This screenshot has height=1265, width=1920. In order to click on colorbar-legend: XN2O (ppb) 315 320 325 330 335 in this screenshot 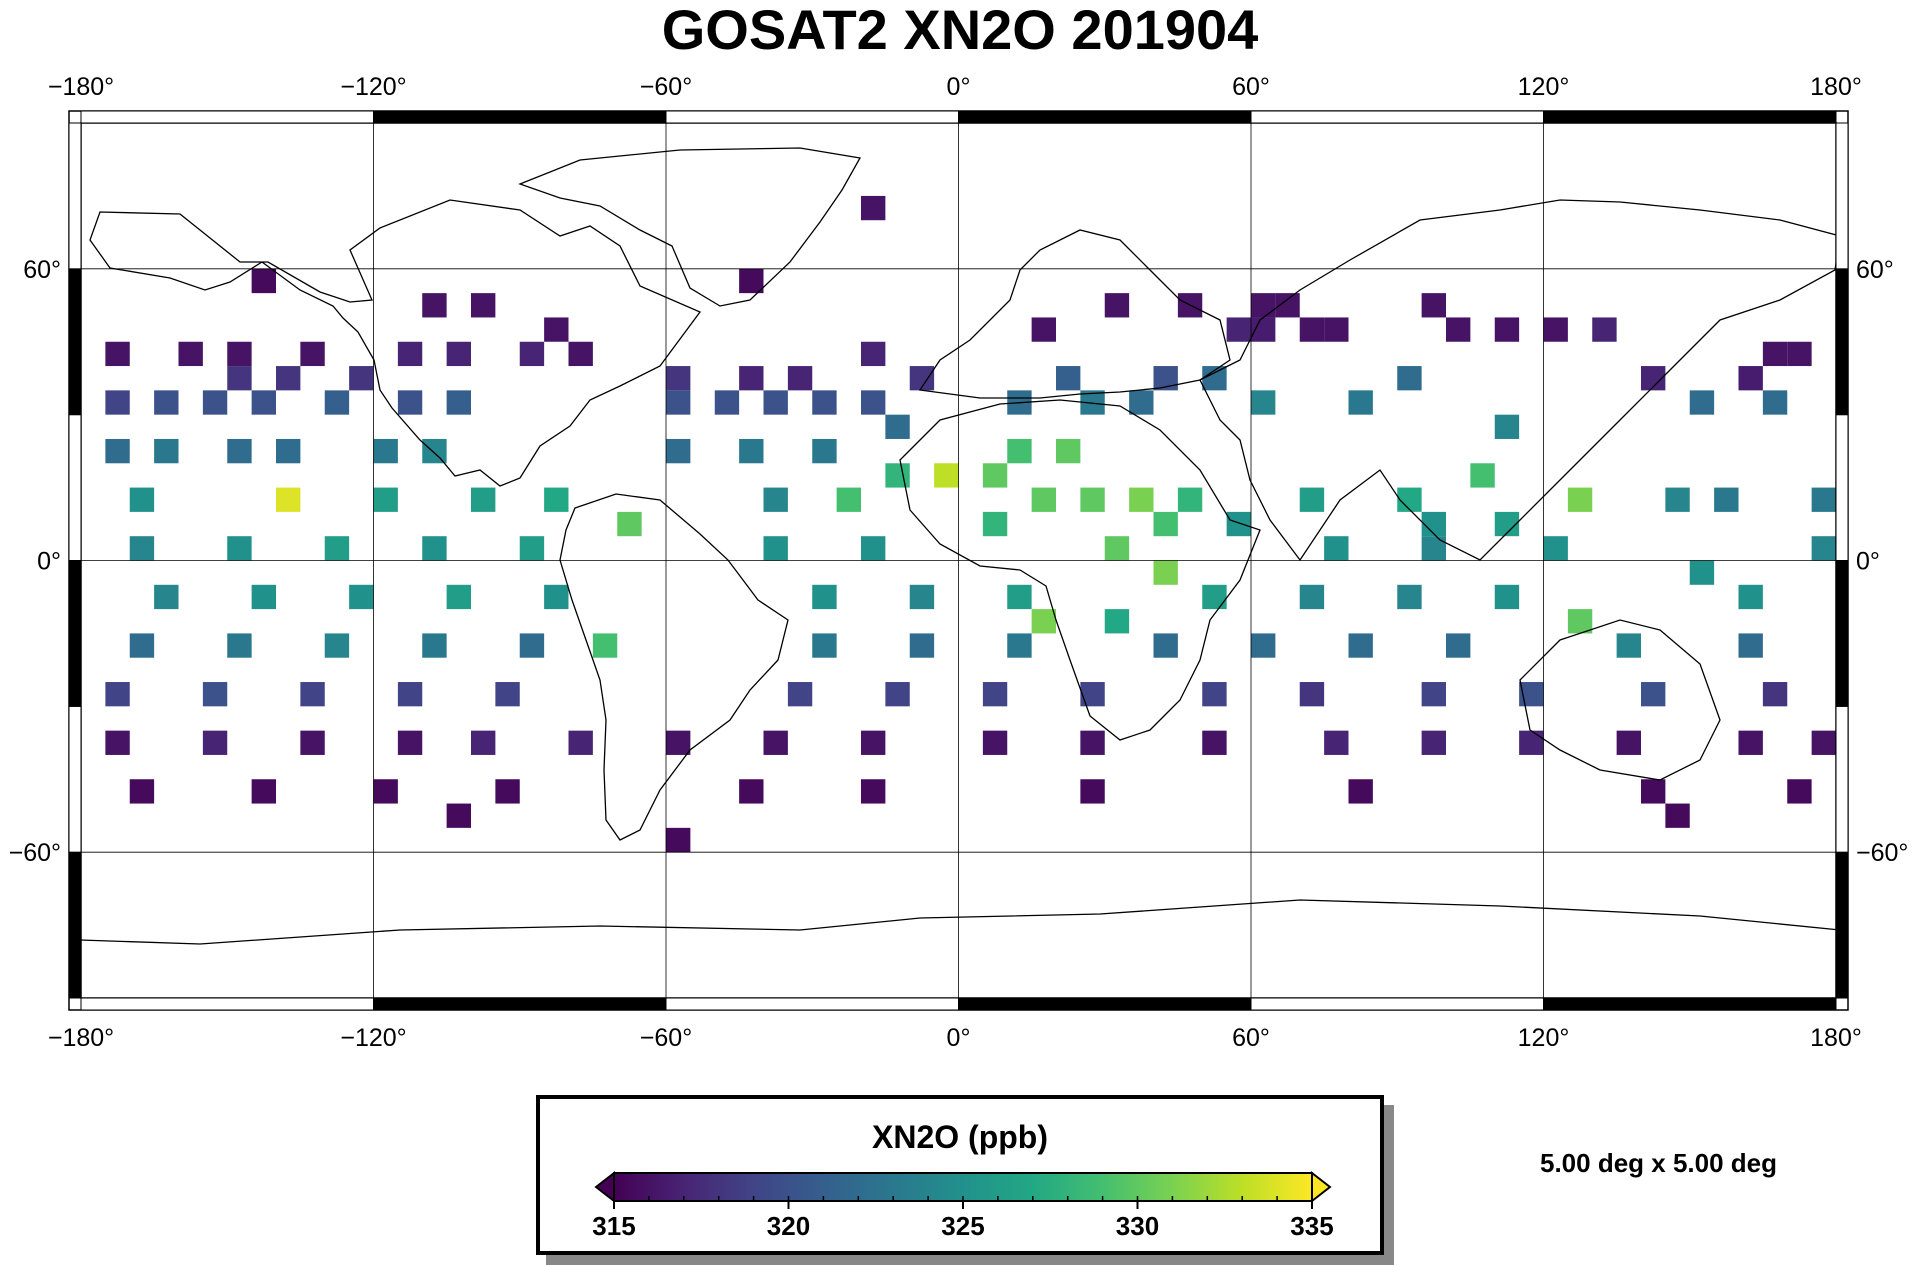, I will do `click(960, 1175)`.